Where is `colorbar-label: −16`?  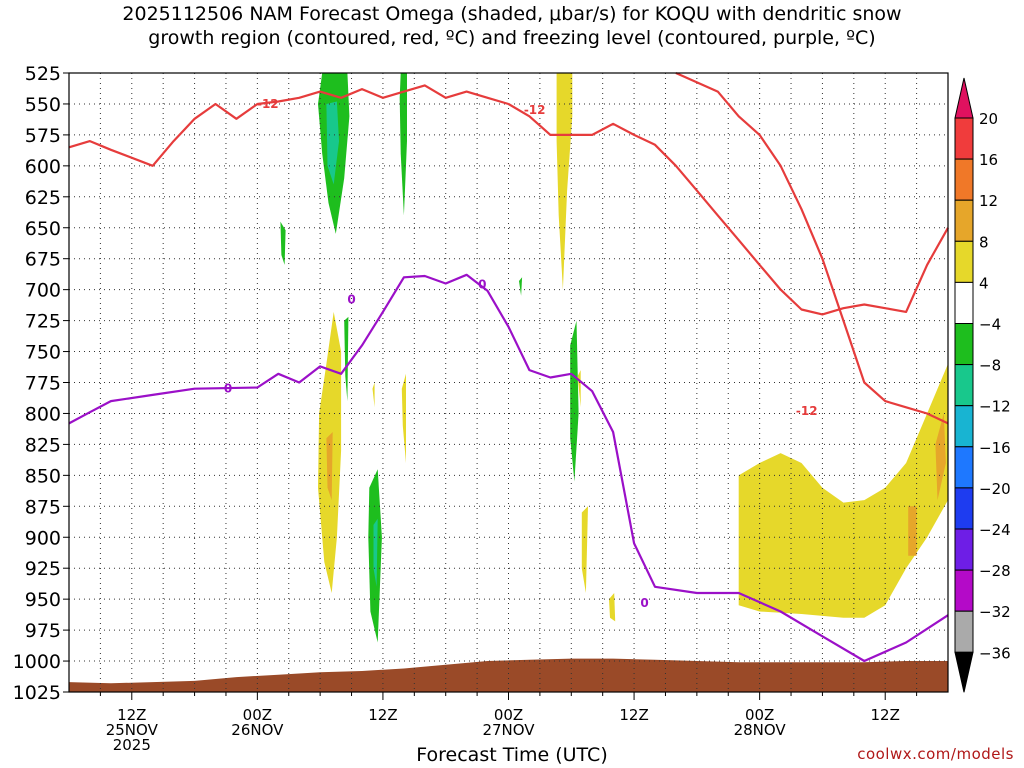 colorbar-label: −16 is located at coordinates (995, 448).